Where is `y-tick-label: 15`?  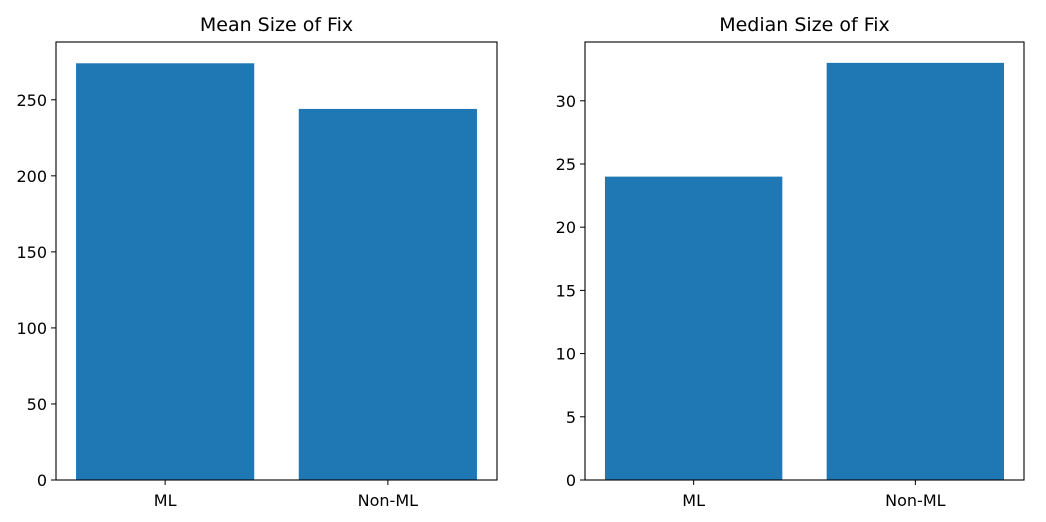
y-tick-label: 15 is located at coordinates (566, 290).